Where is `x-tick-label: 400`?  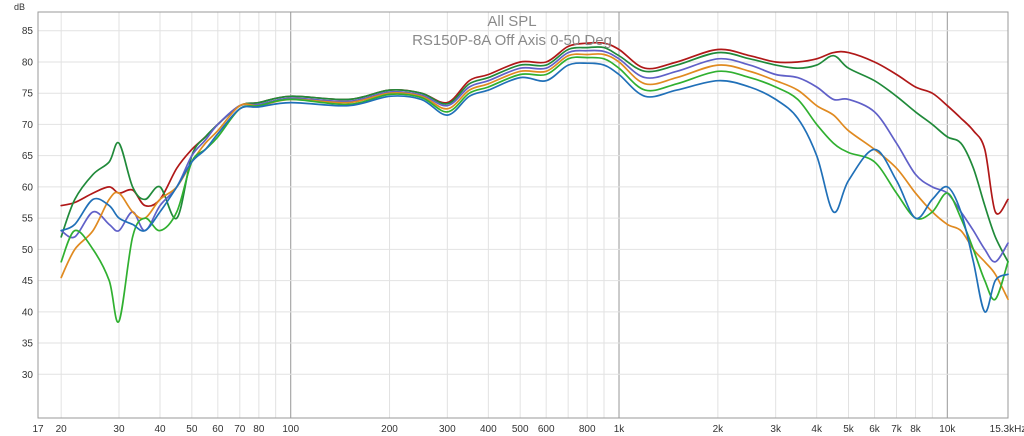 x-tick-label: 400 is located at coordinates (488, 429).